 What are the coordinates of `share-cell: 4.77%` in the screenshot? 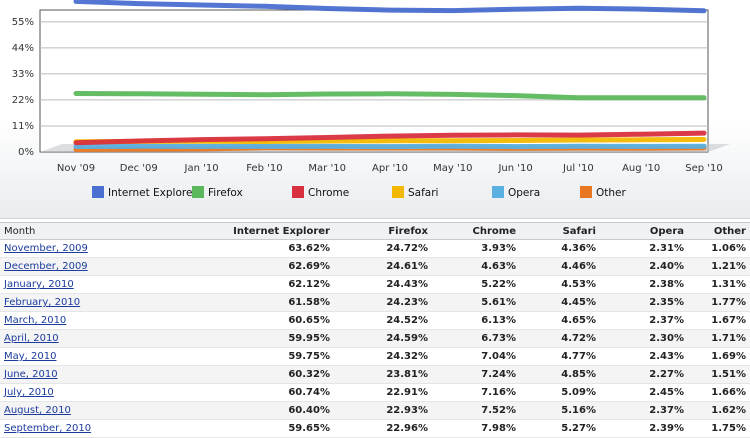 It's located at (560, 356).